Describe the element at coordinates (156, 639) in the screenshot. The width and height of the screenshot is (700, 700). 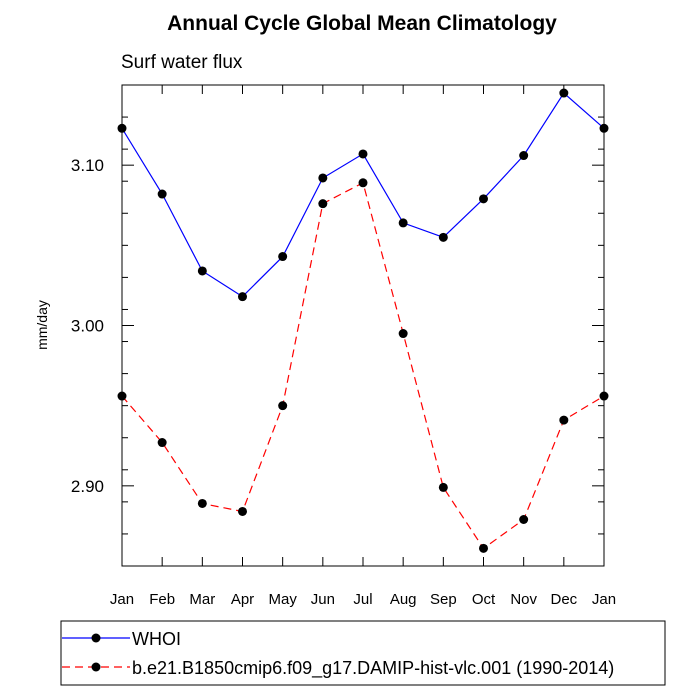
I see `legend-label-whoi: WHOI` at that location.